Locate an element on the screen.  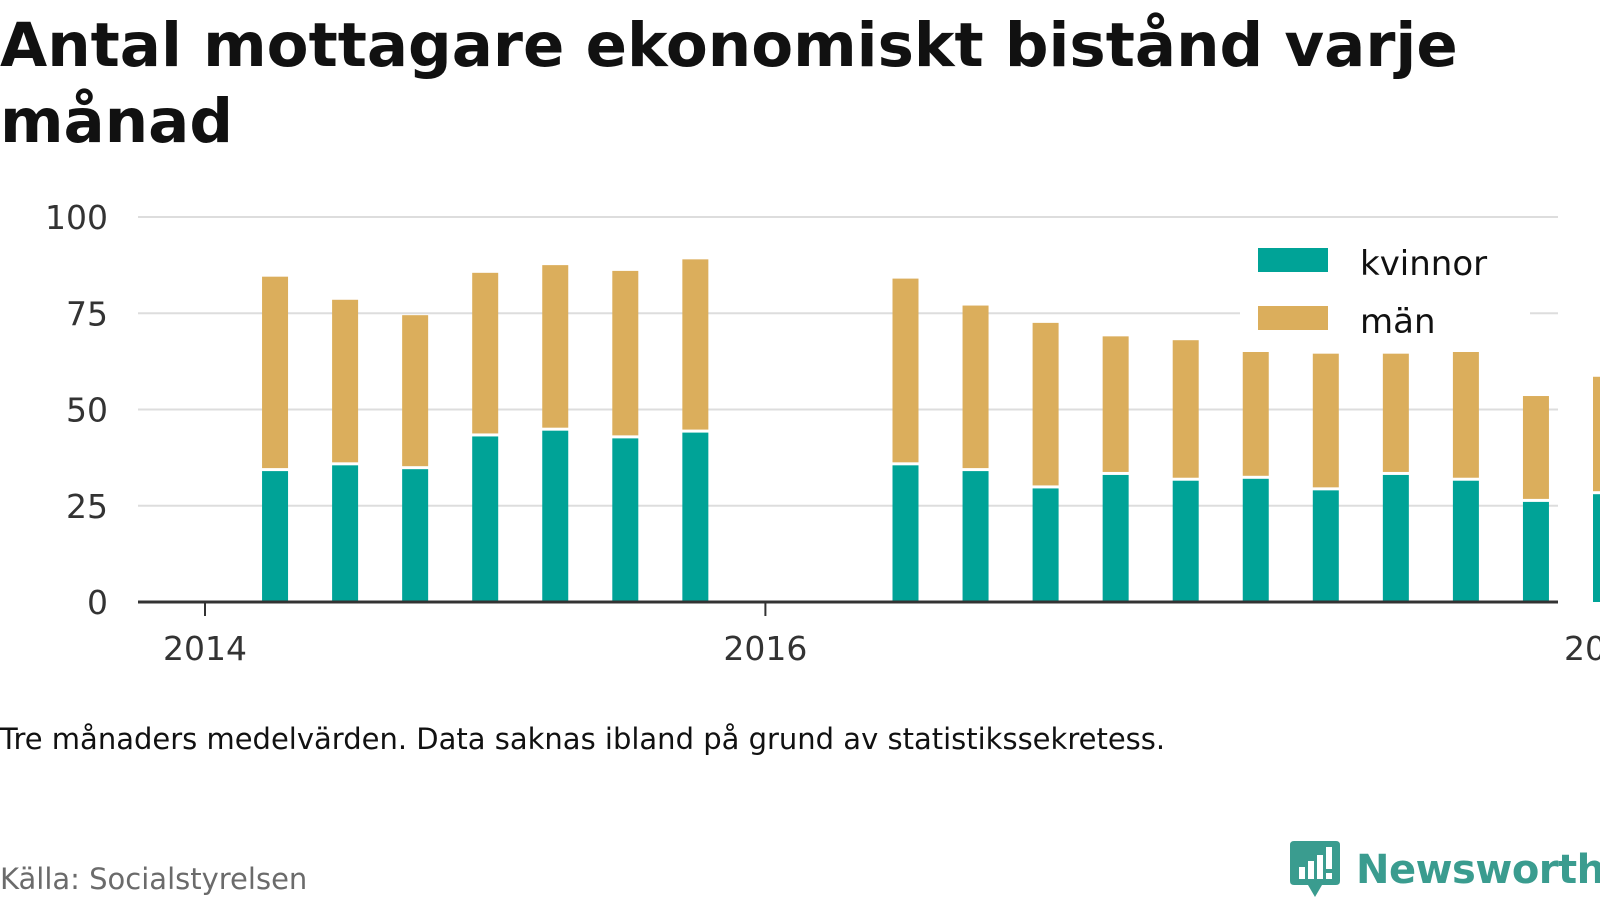
x-tick-label: 2014 is located at coordinates (205, 648).